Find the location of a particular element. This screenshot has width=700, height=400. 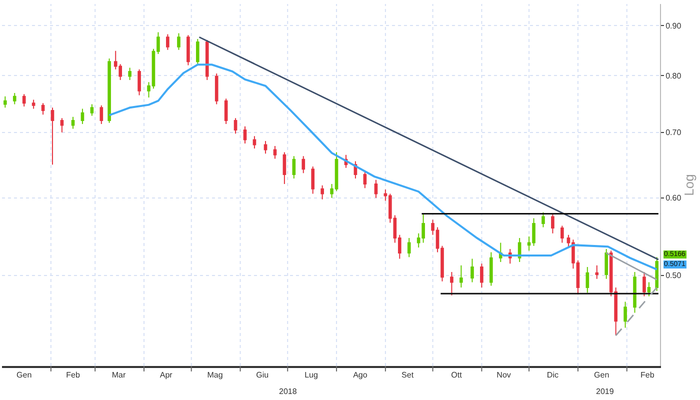

y-tick-label: 0.90 is located at coordinates (674, 25).